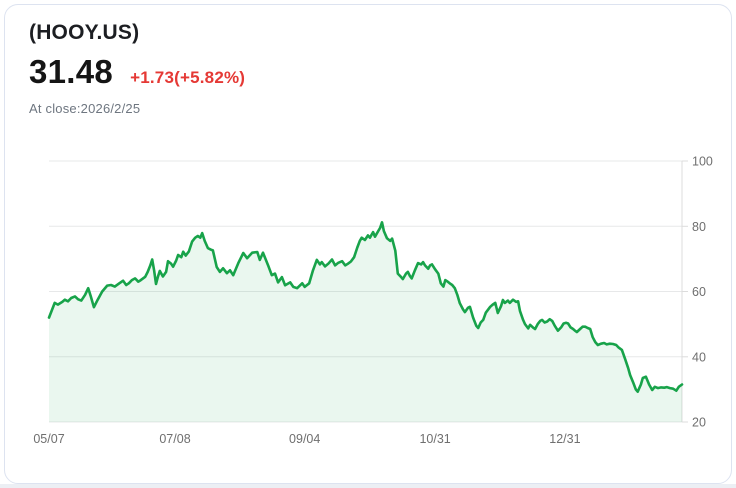  Describe the element at coordinates (699, 227) in the screenshot. I see `y-axis-label: 80` at that location.